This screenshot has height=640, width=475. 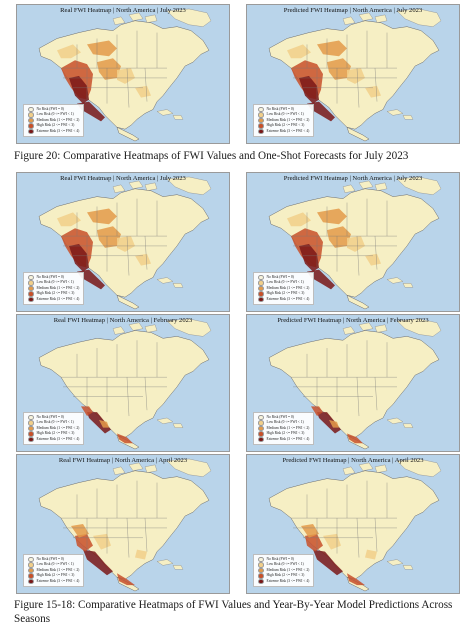 What do you see at coordinates (123, 524) in the screenshot?
I see `north-america-map` at bounding box center [123, 524].